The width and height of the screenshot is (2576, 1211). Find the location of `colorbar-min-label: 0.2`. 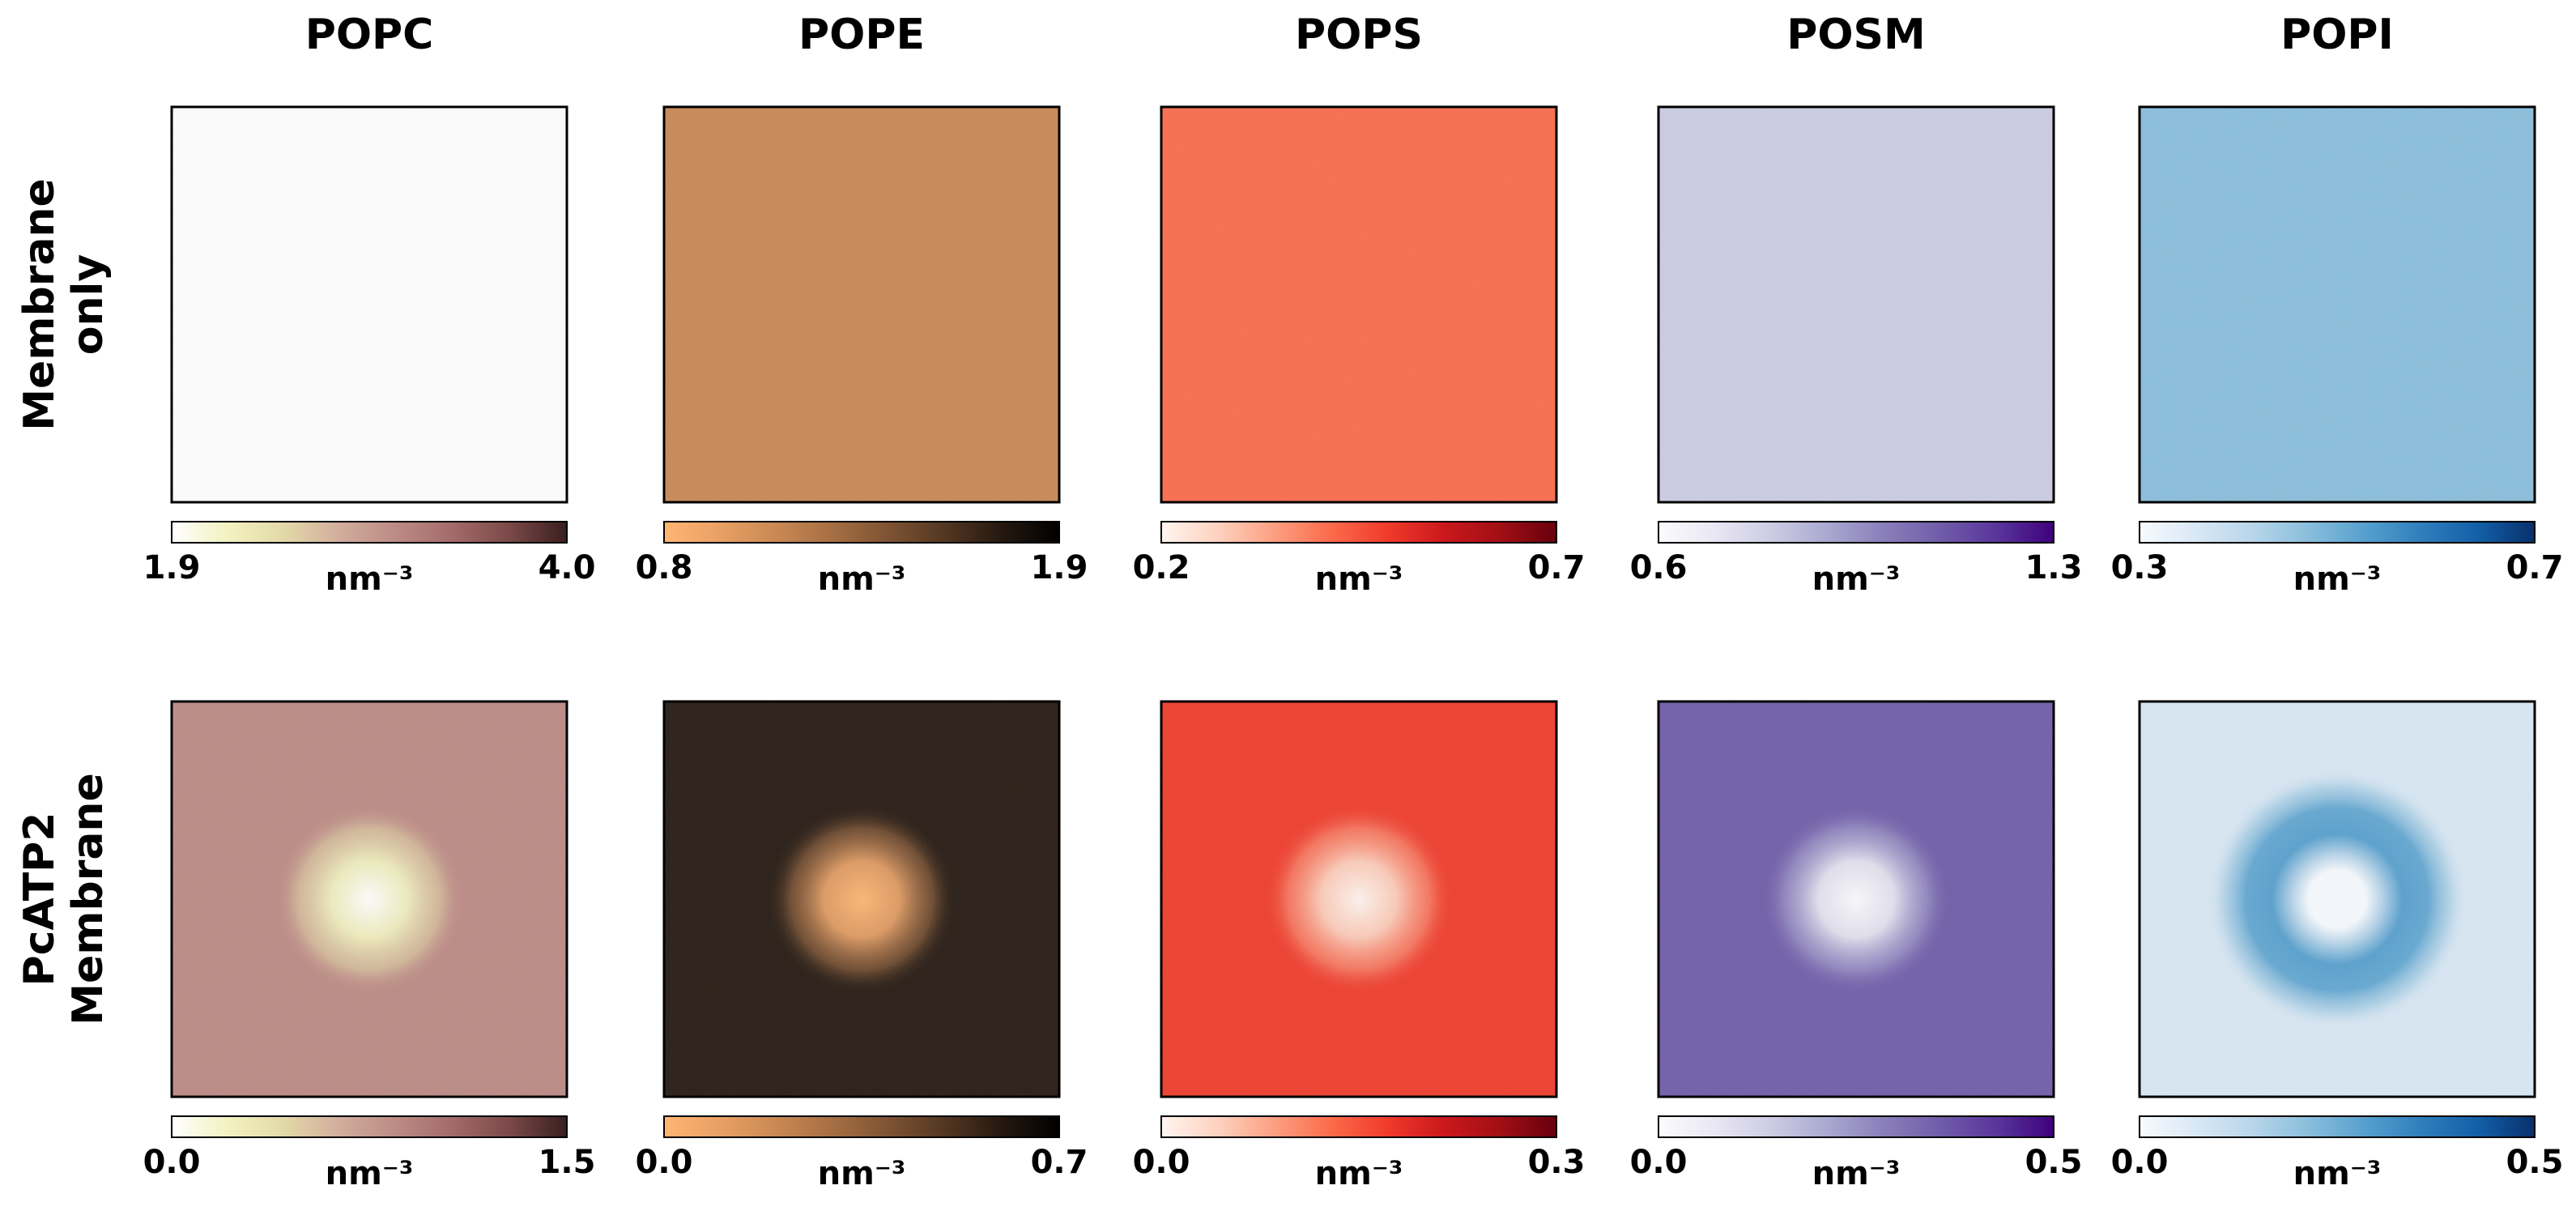

colorbar-min-label: 0.2 is located at coordinates (1161, 567).